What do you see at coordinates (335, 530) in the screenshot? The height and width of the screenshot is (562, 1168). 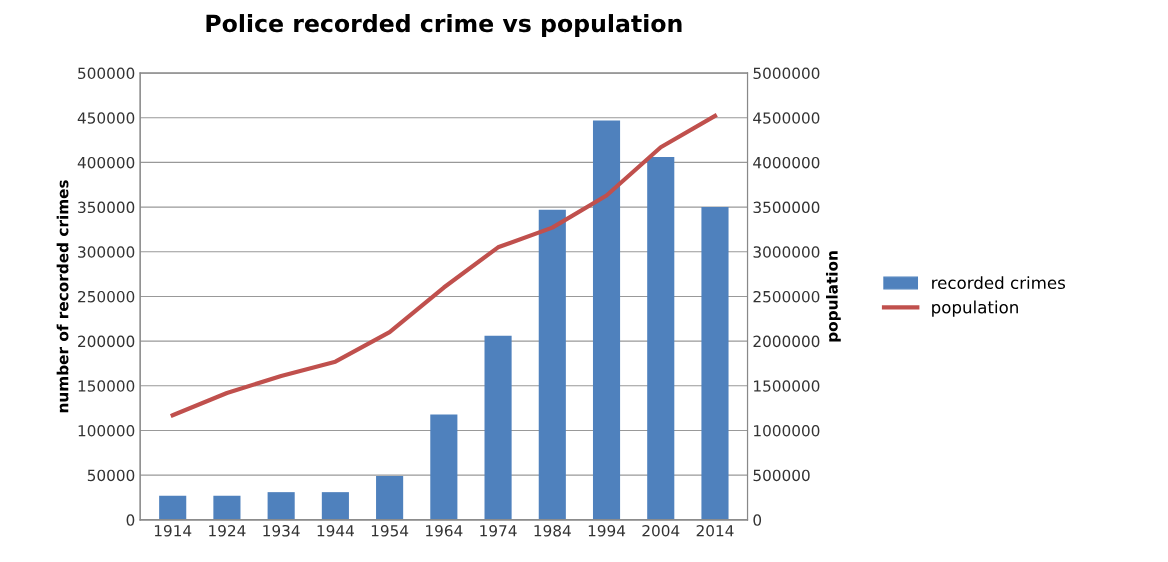 I see `x-tick-label: 1944` at bounding box center [335, 530].